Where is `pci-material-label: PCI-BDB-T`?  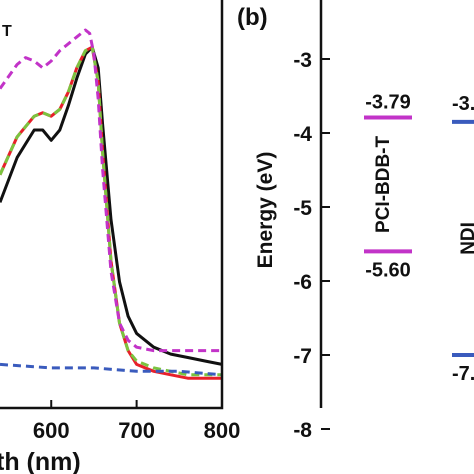
pci-material-label: PCI-BDB-T is located at coordinates (383, 183).